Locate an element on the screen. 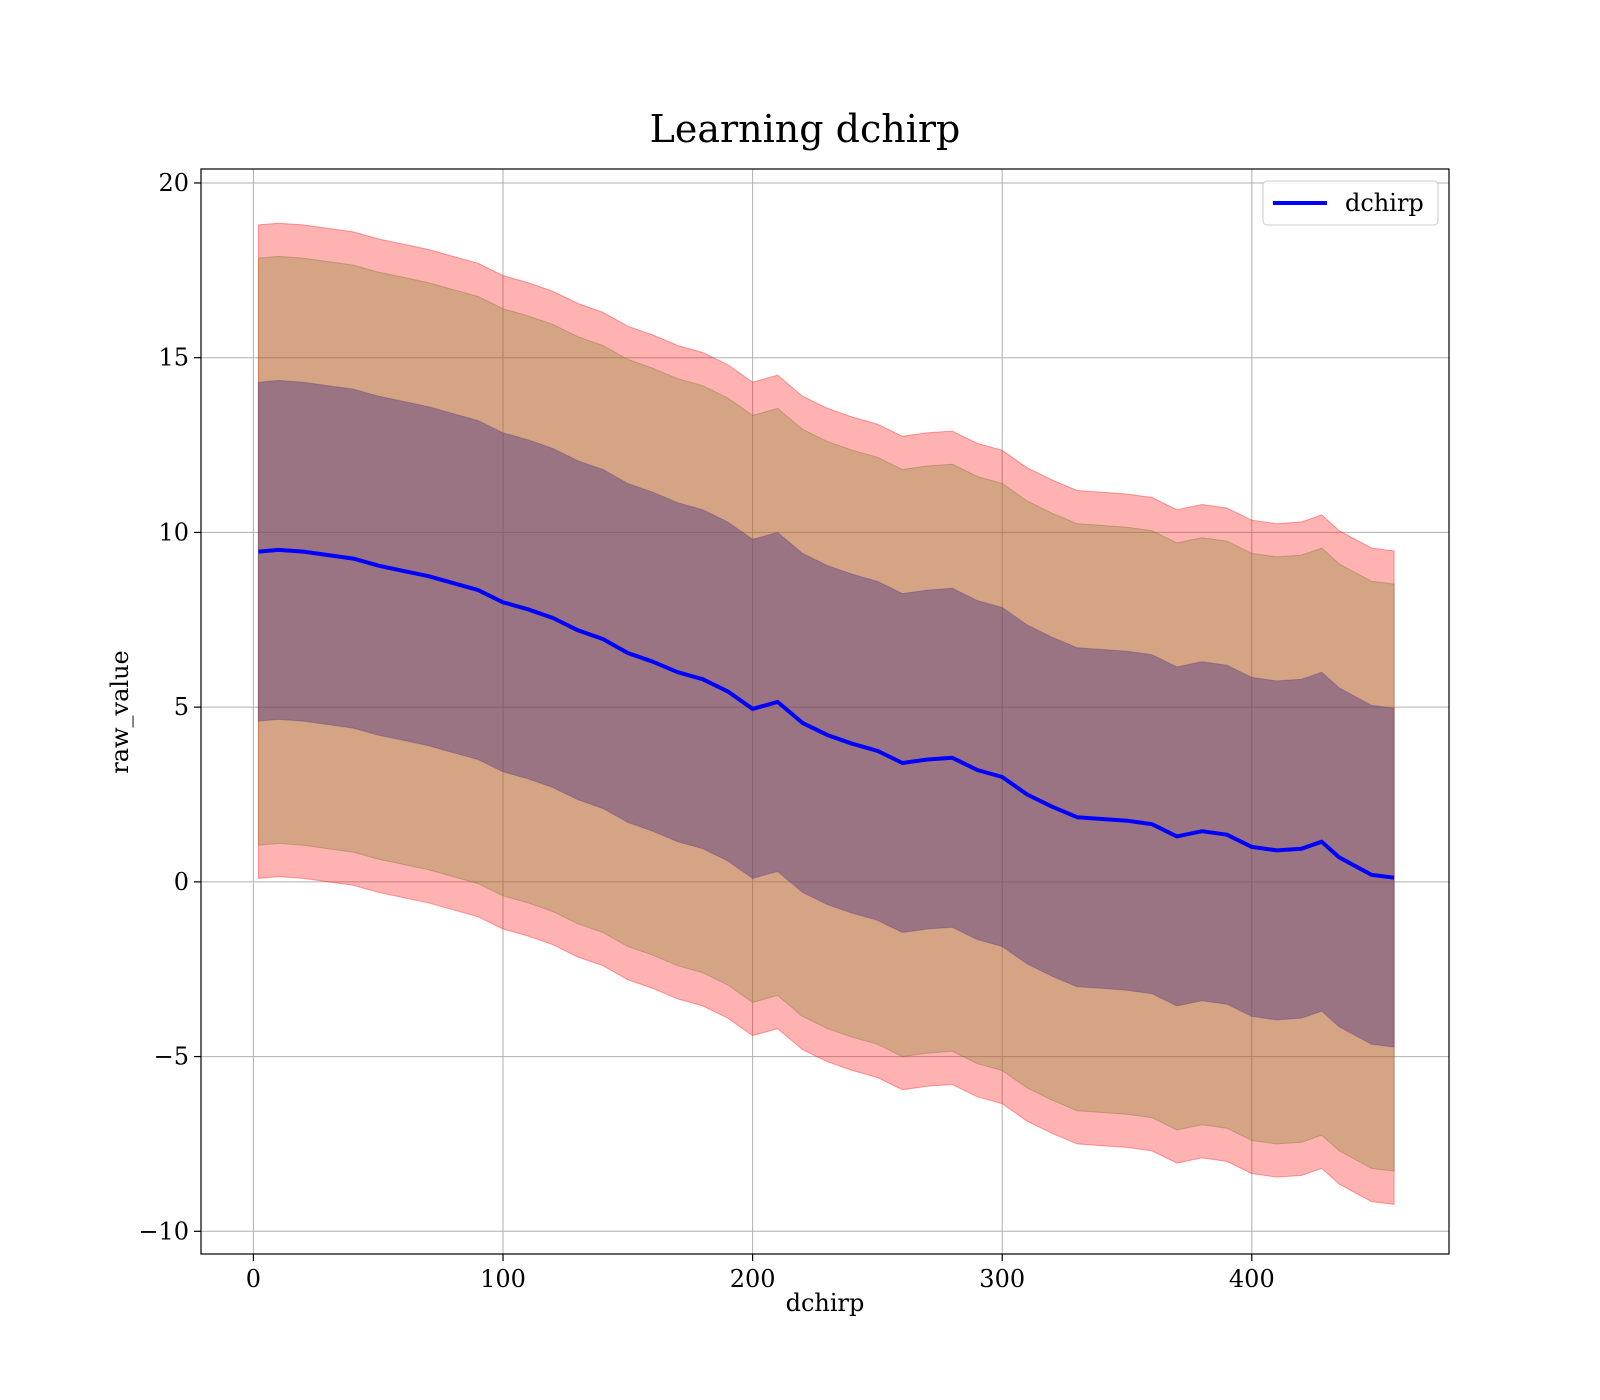 The image size is (1600, 1400). y-axis-label: raw_value is located at coordinates (120, 712).